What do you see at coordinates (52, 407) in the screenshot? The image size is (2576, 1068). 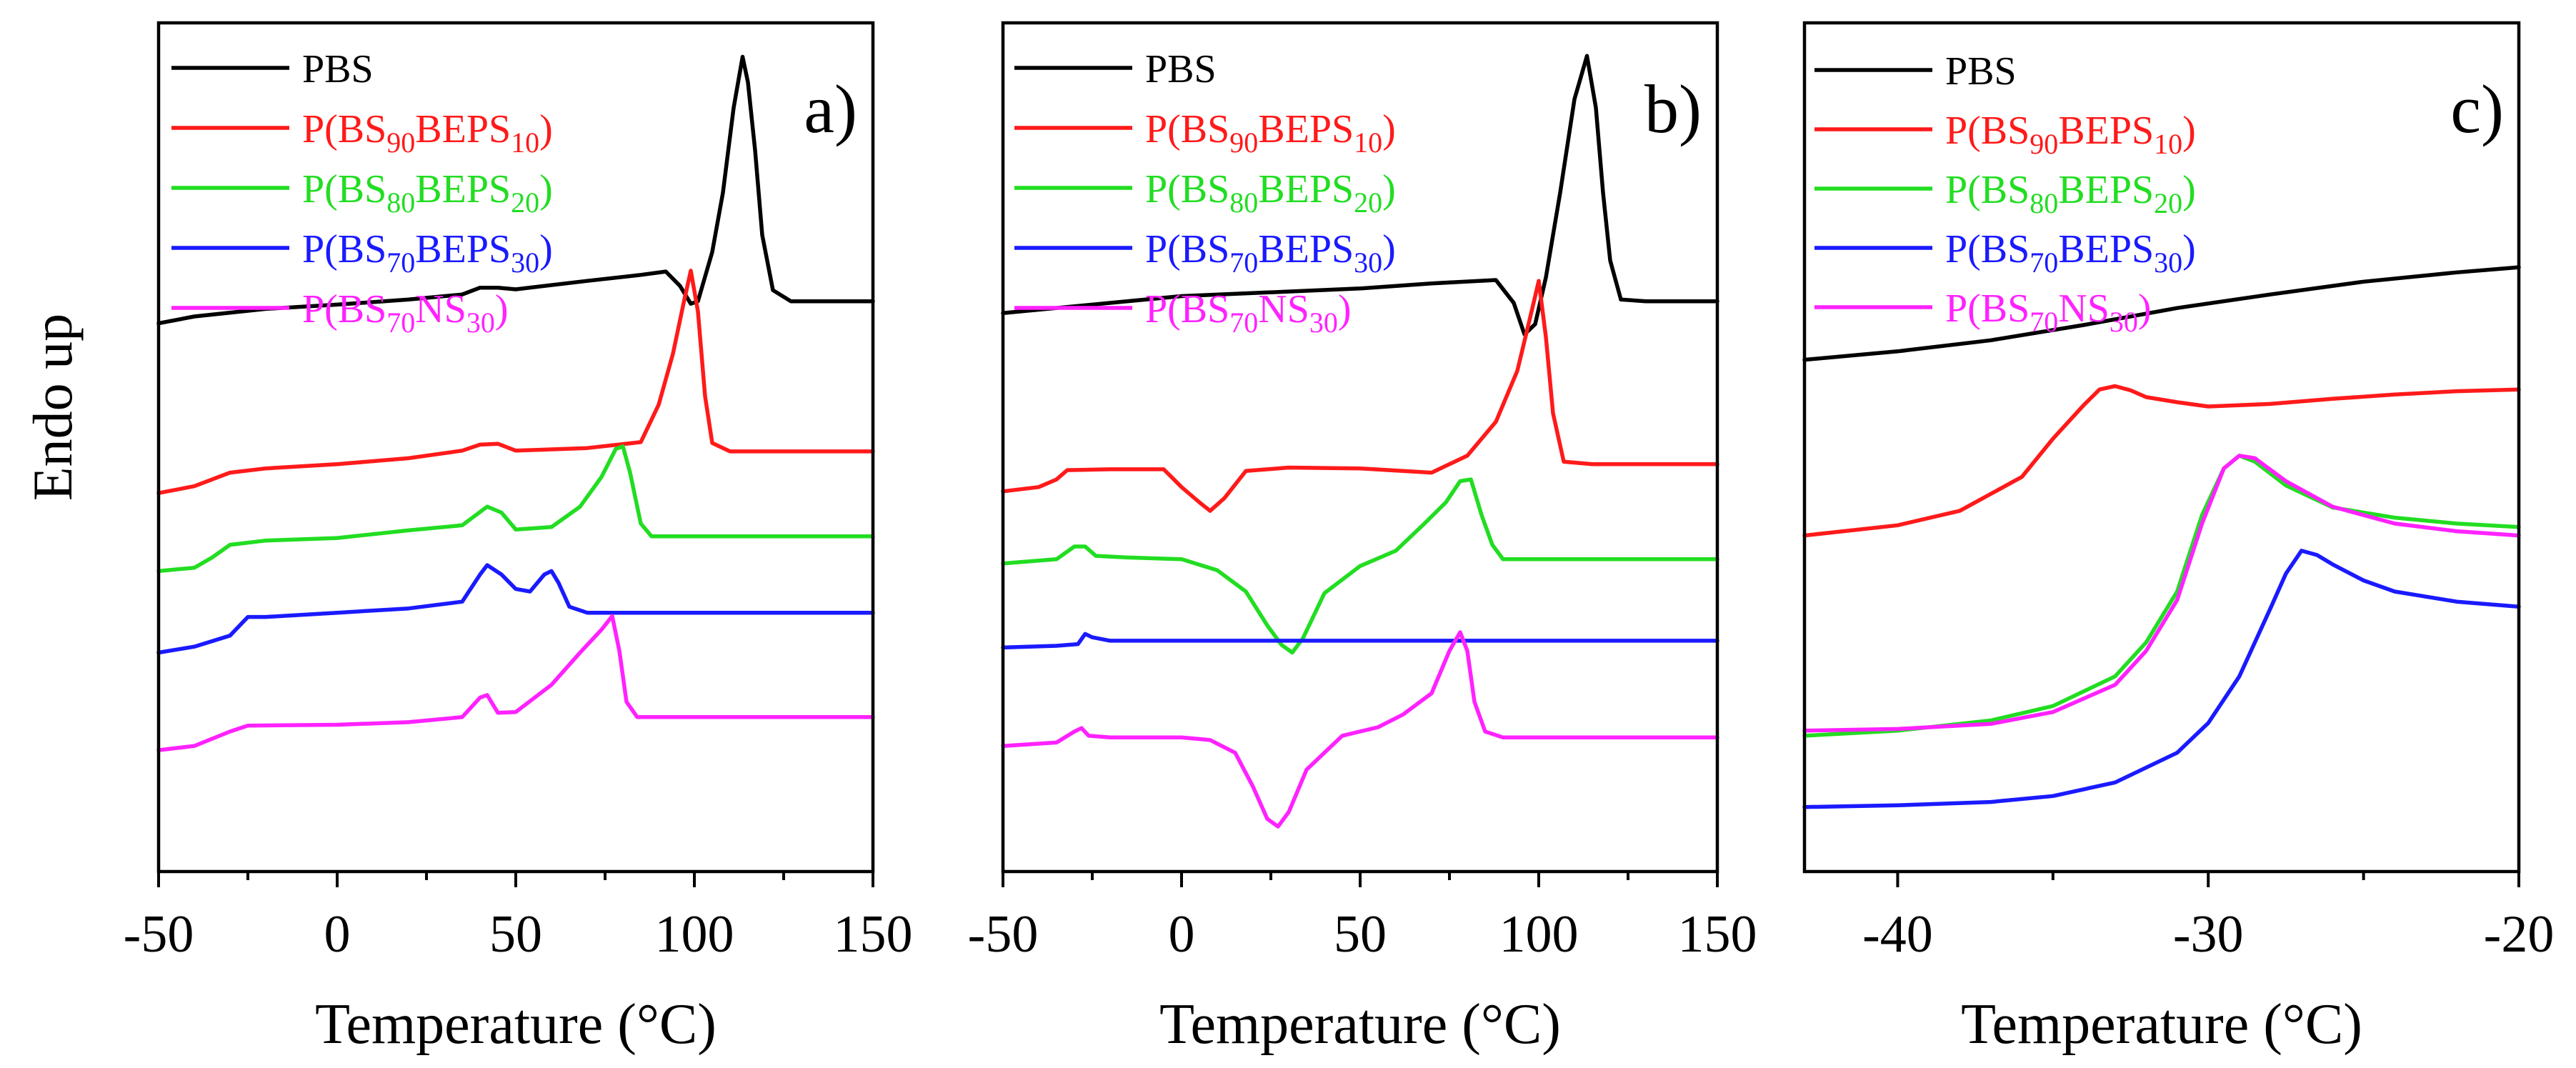 I see `y-axis-label: Endo up` at bounding box center [52, 407].